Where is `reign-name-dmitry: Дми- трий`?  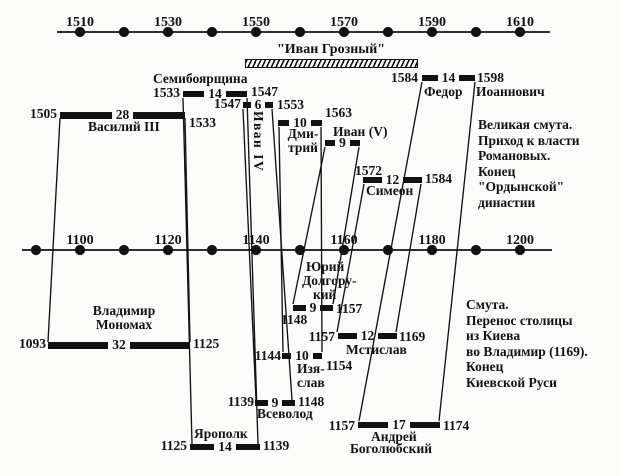 reign-name-dmitry: Дми- трий is located at coordinates (303, 141).